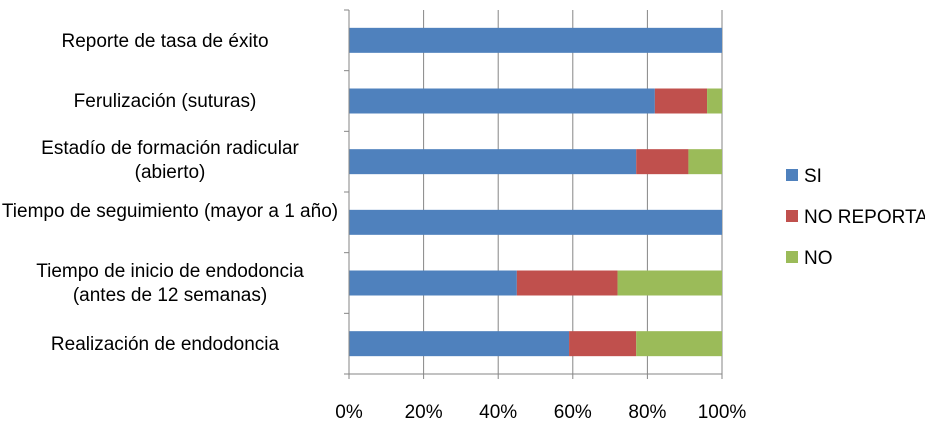 The height and width of the screenshot is (422, 925). I want to click on category-label: Ferulización (suturas), so click(165, 101).